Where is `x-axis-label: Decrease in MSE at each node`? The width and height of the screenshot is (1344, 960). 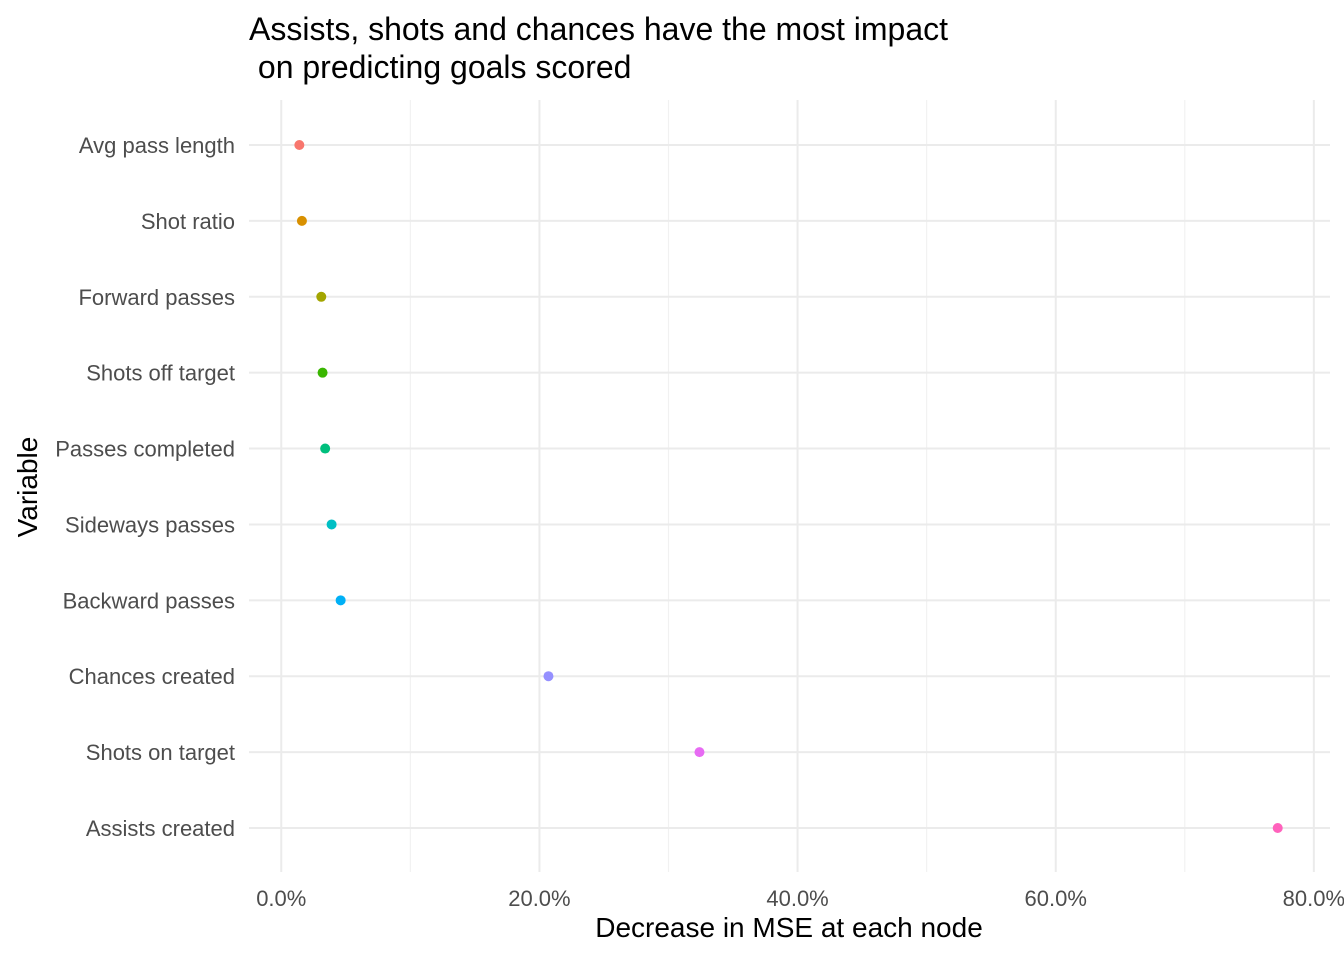 x-axis-label: Decrease in MSE at each node is located at coordinates (789, 927).